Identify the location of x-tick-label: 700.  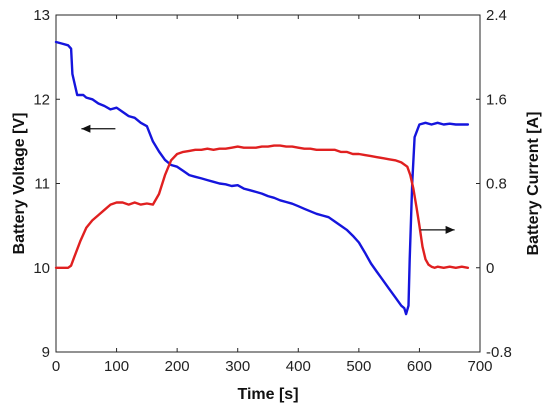
(479, 366).